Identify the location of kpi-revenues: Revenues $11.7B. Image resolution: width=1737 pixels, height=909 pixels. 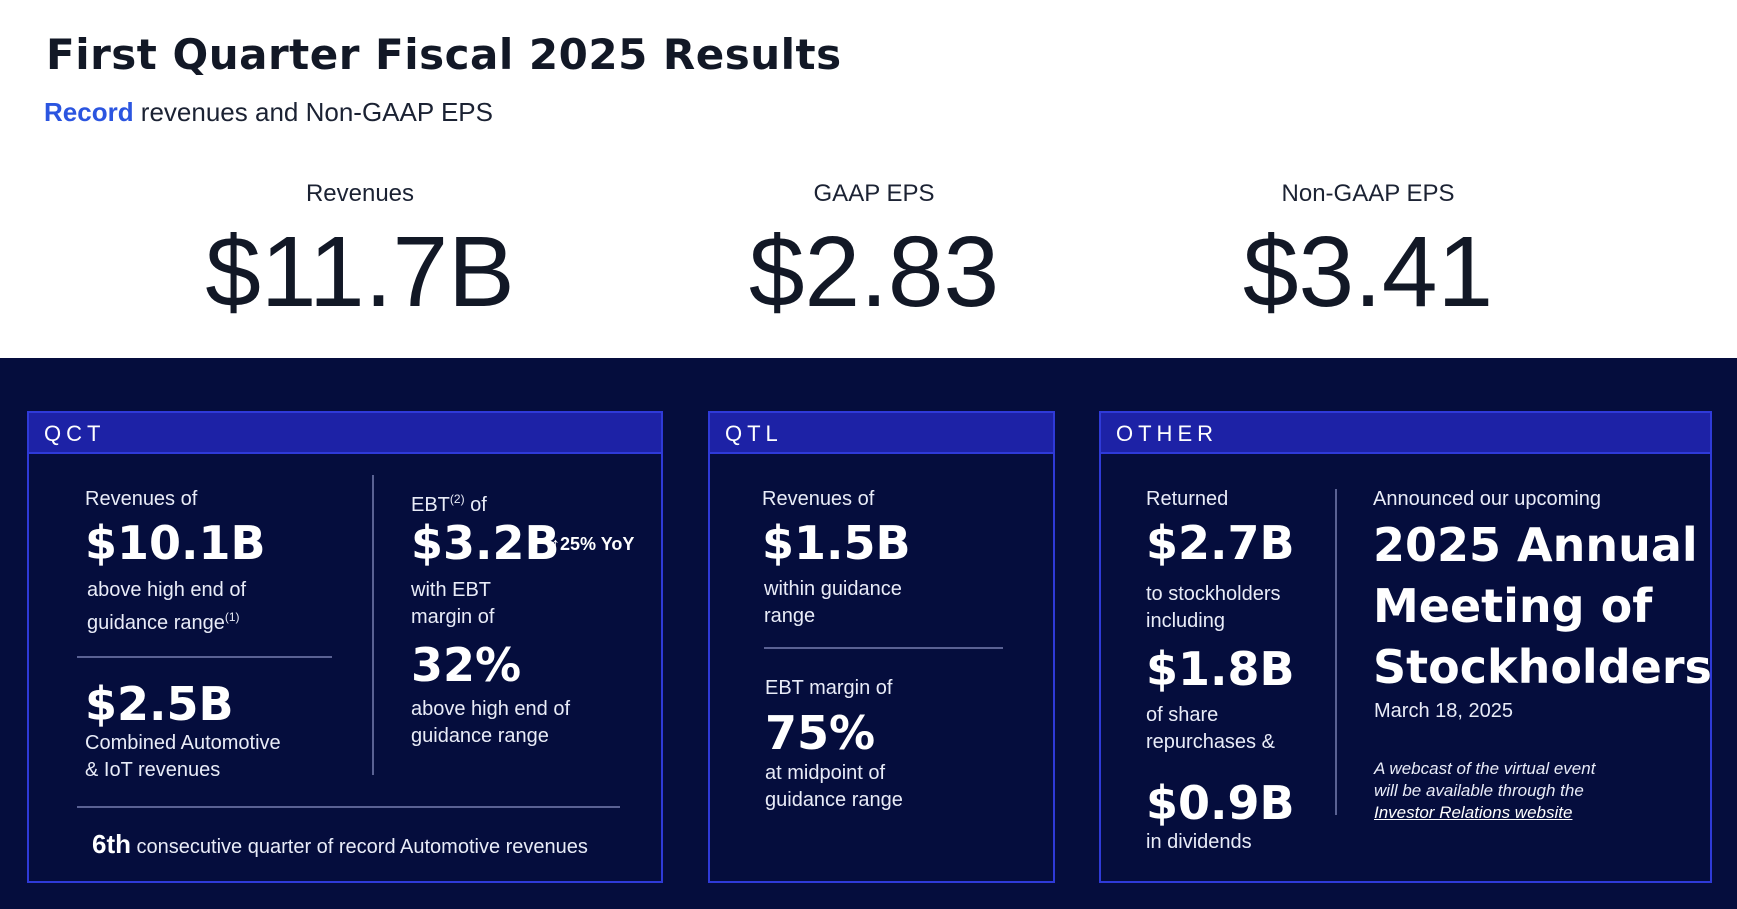
(360, 251).